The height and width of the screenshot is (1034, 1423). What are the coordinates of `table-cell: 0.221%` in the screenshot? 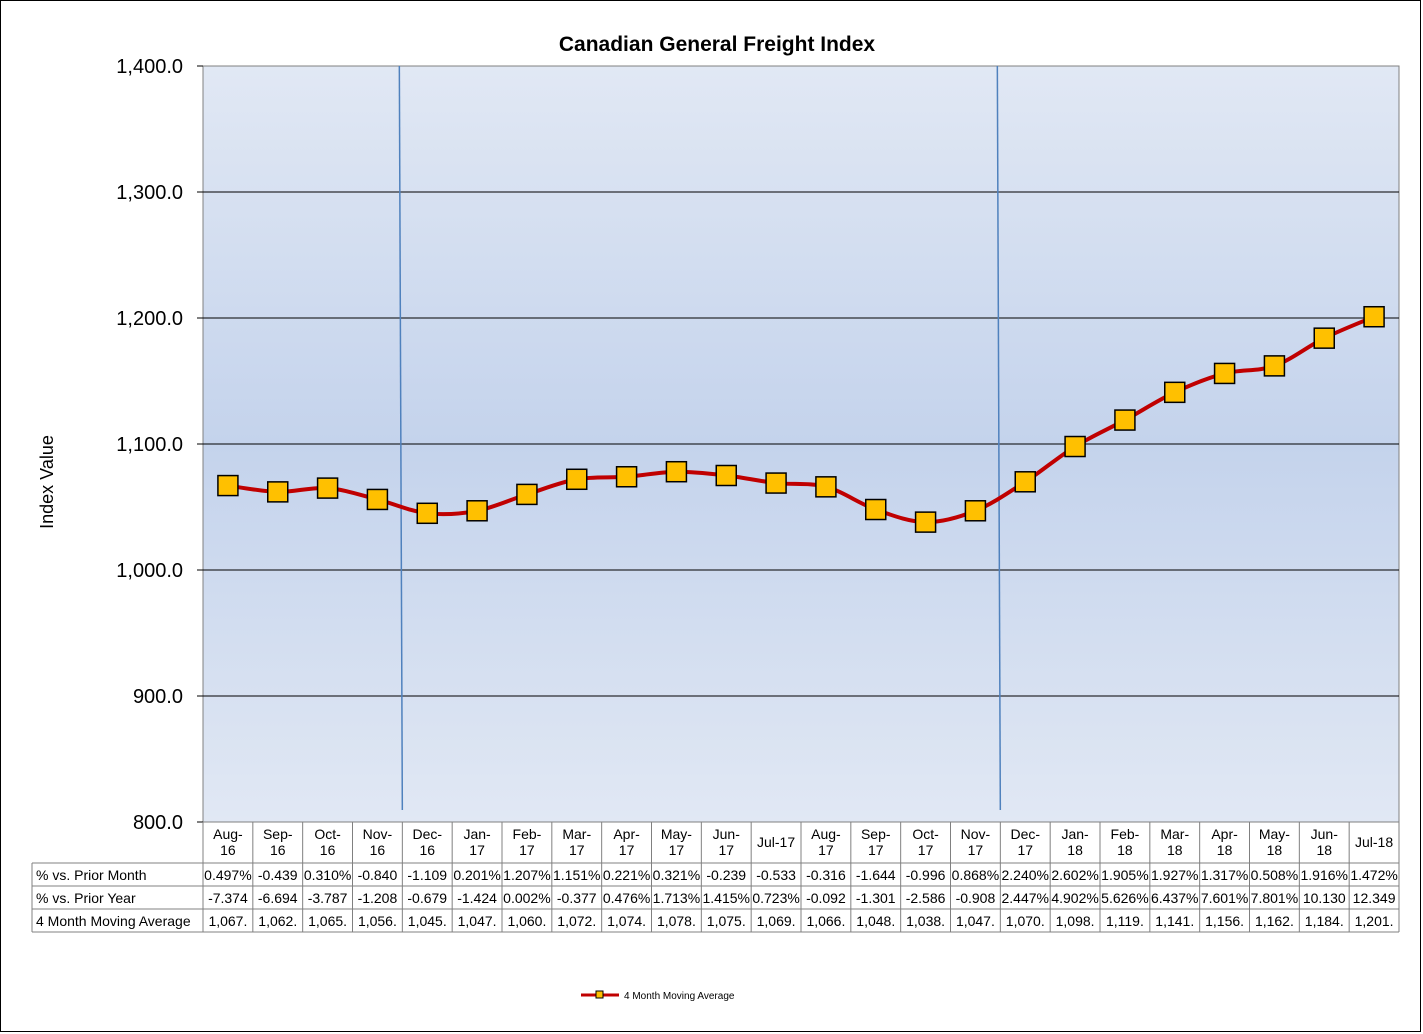 It's located at (626, 875).